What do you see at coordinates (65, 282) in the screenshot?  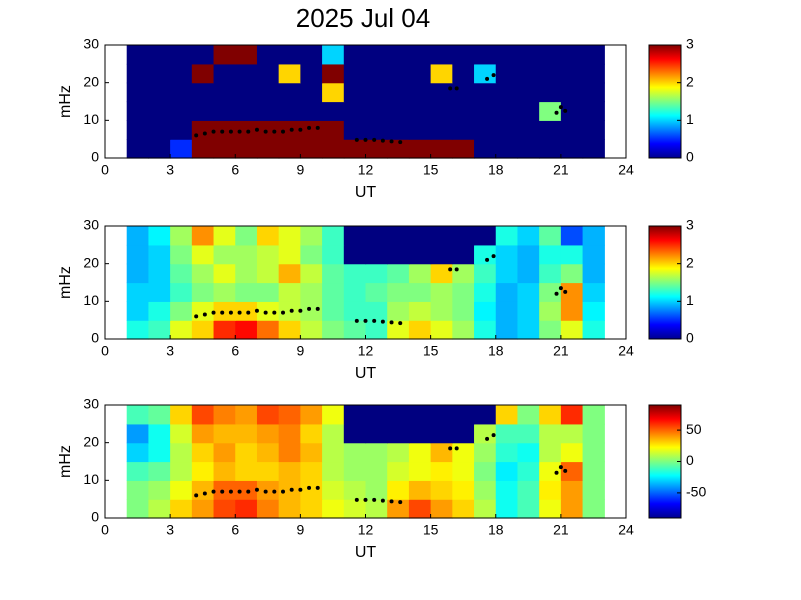 I see `y-axis-label: mHz` at bounding box center [65, 282].